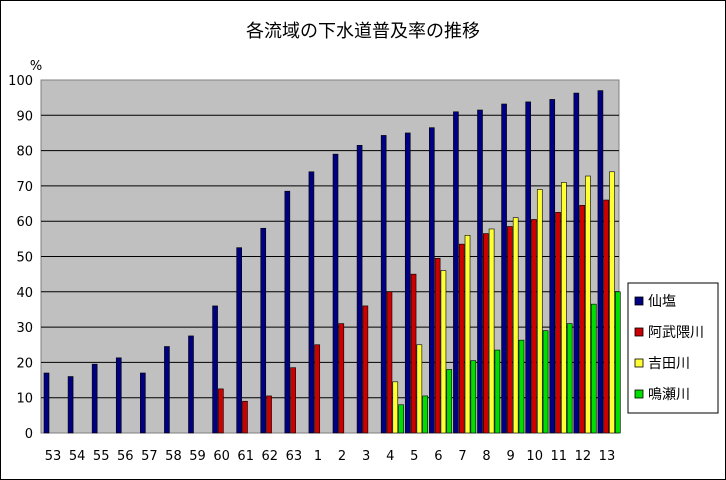 The height and width of the screenshot is (480, 726). I want to click on x-tick-label: 54, so click(77, 456).